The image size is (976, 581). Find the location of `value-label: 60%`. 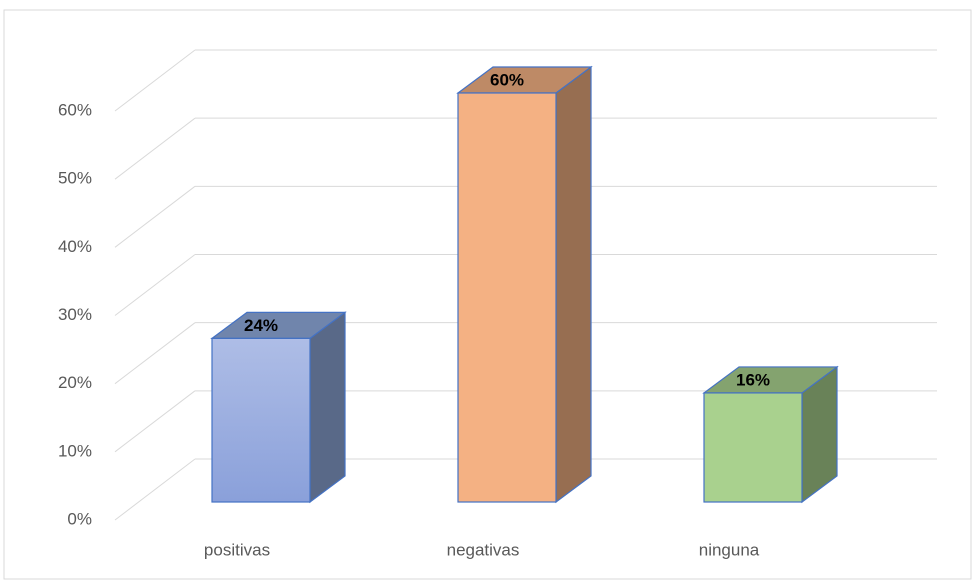

value-label: 60% is located at coordinates (507, 79).